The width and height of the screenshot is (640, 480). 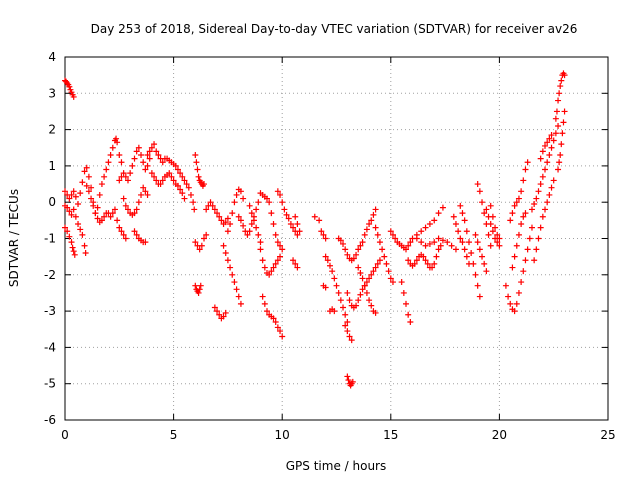 I want to click on series-seg-af, so click(x=357, y=235).